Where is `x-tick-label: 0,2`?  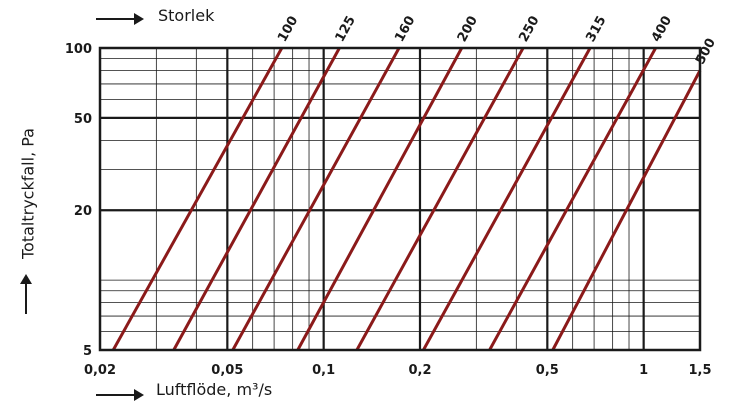 x-tick-label: 0,2 is located at coordinates (419, 370).